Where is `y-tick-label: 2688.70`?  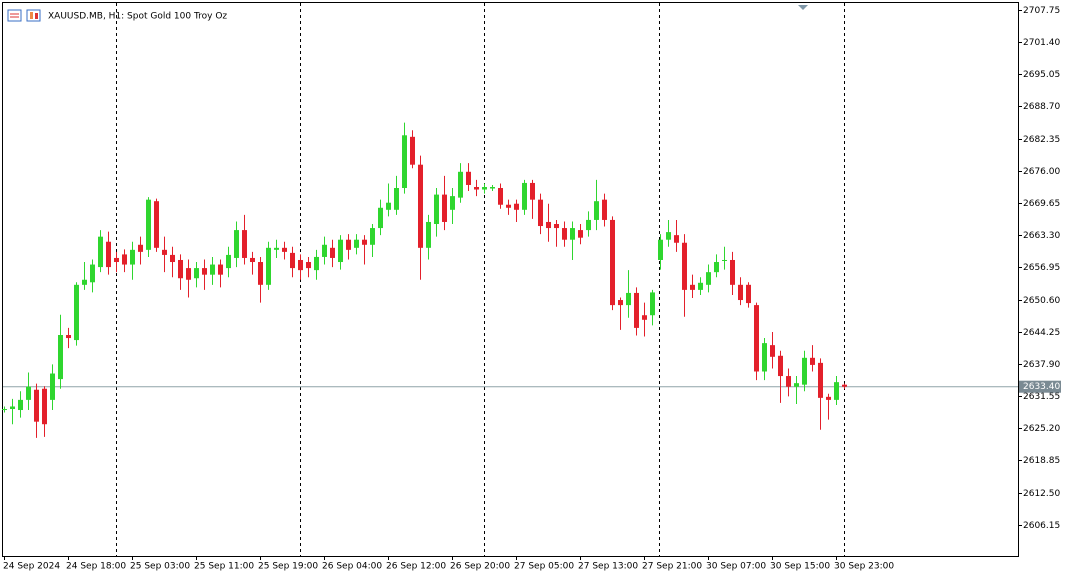 y-tick-label: 2688.70 is located at coordinates (1041, 107).